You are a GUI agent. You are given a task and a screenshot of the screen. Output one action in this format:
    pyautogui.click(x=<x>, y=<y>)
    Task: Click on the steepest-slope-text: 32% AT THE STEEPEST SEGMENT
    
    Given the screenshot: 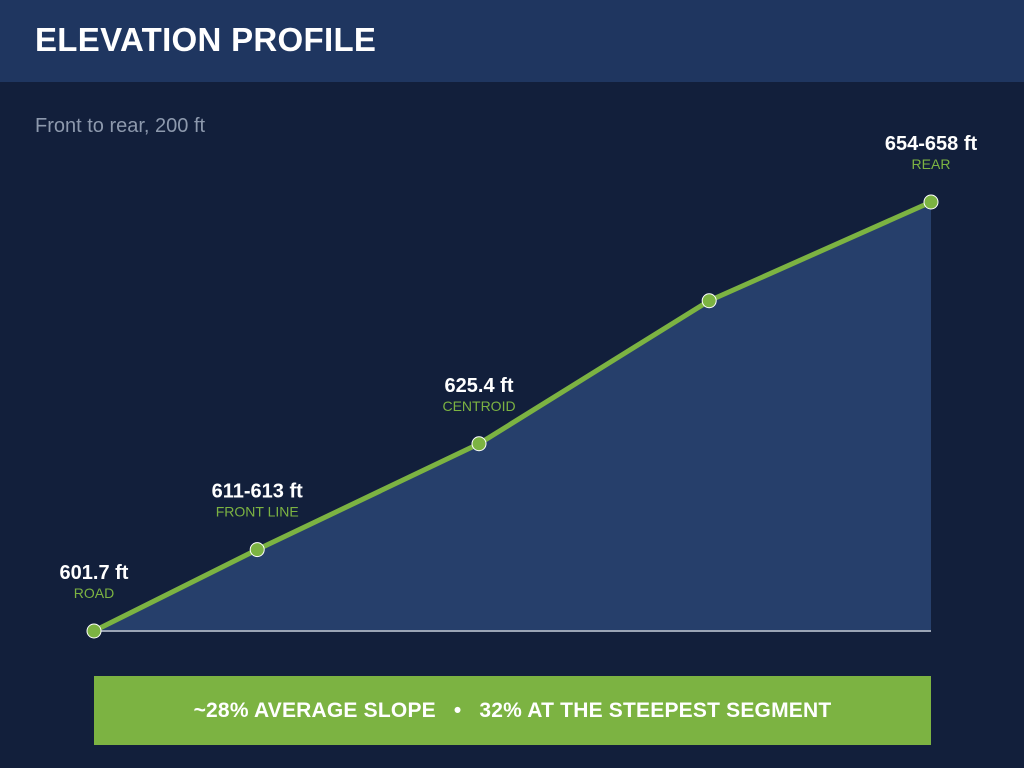 What is the action you would take?
    pyautogui.click(x=655, y=710)
    